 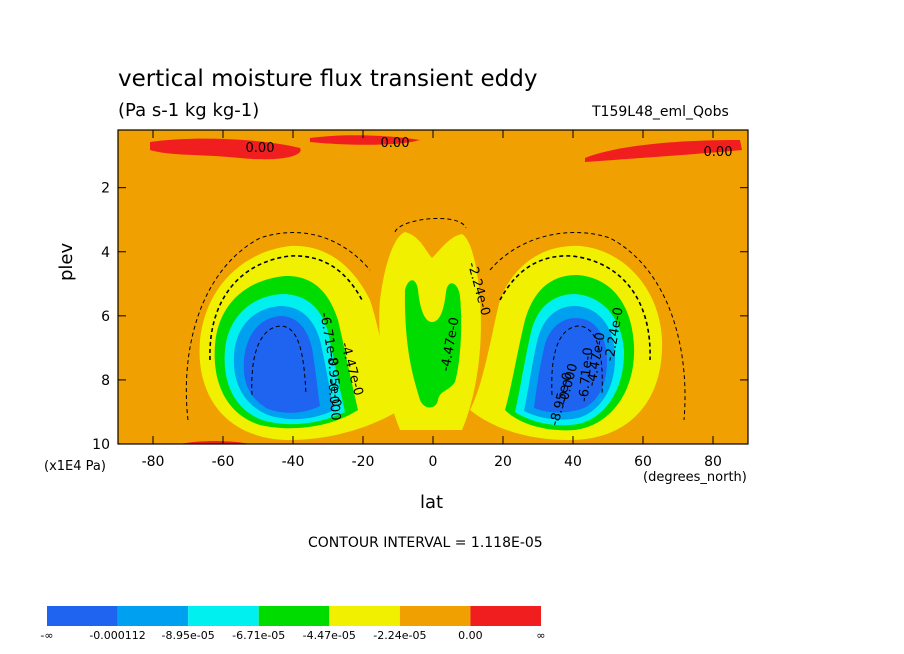 I want to click on x-axis-unit: (degrees_north), so click(x=695, y=477).